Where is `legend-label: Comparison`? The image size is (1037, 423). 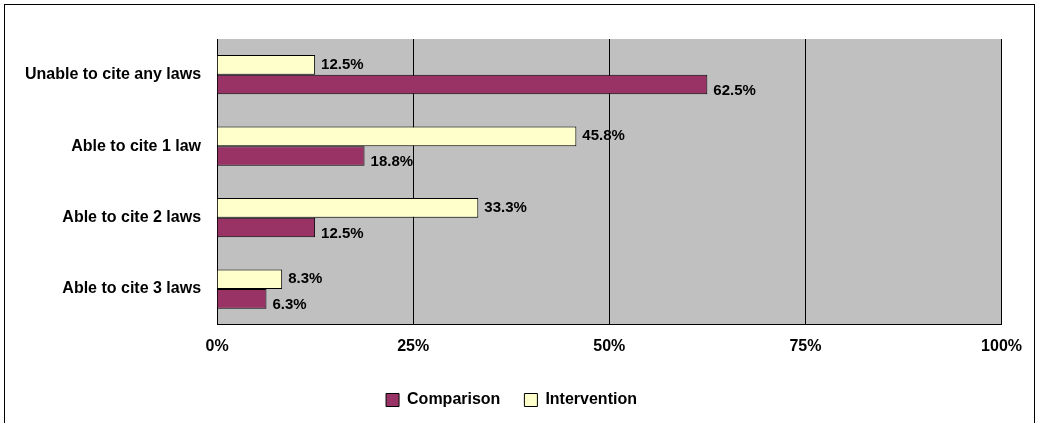 legend-label: Comparison is located at coordinates (454, 399).